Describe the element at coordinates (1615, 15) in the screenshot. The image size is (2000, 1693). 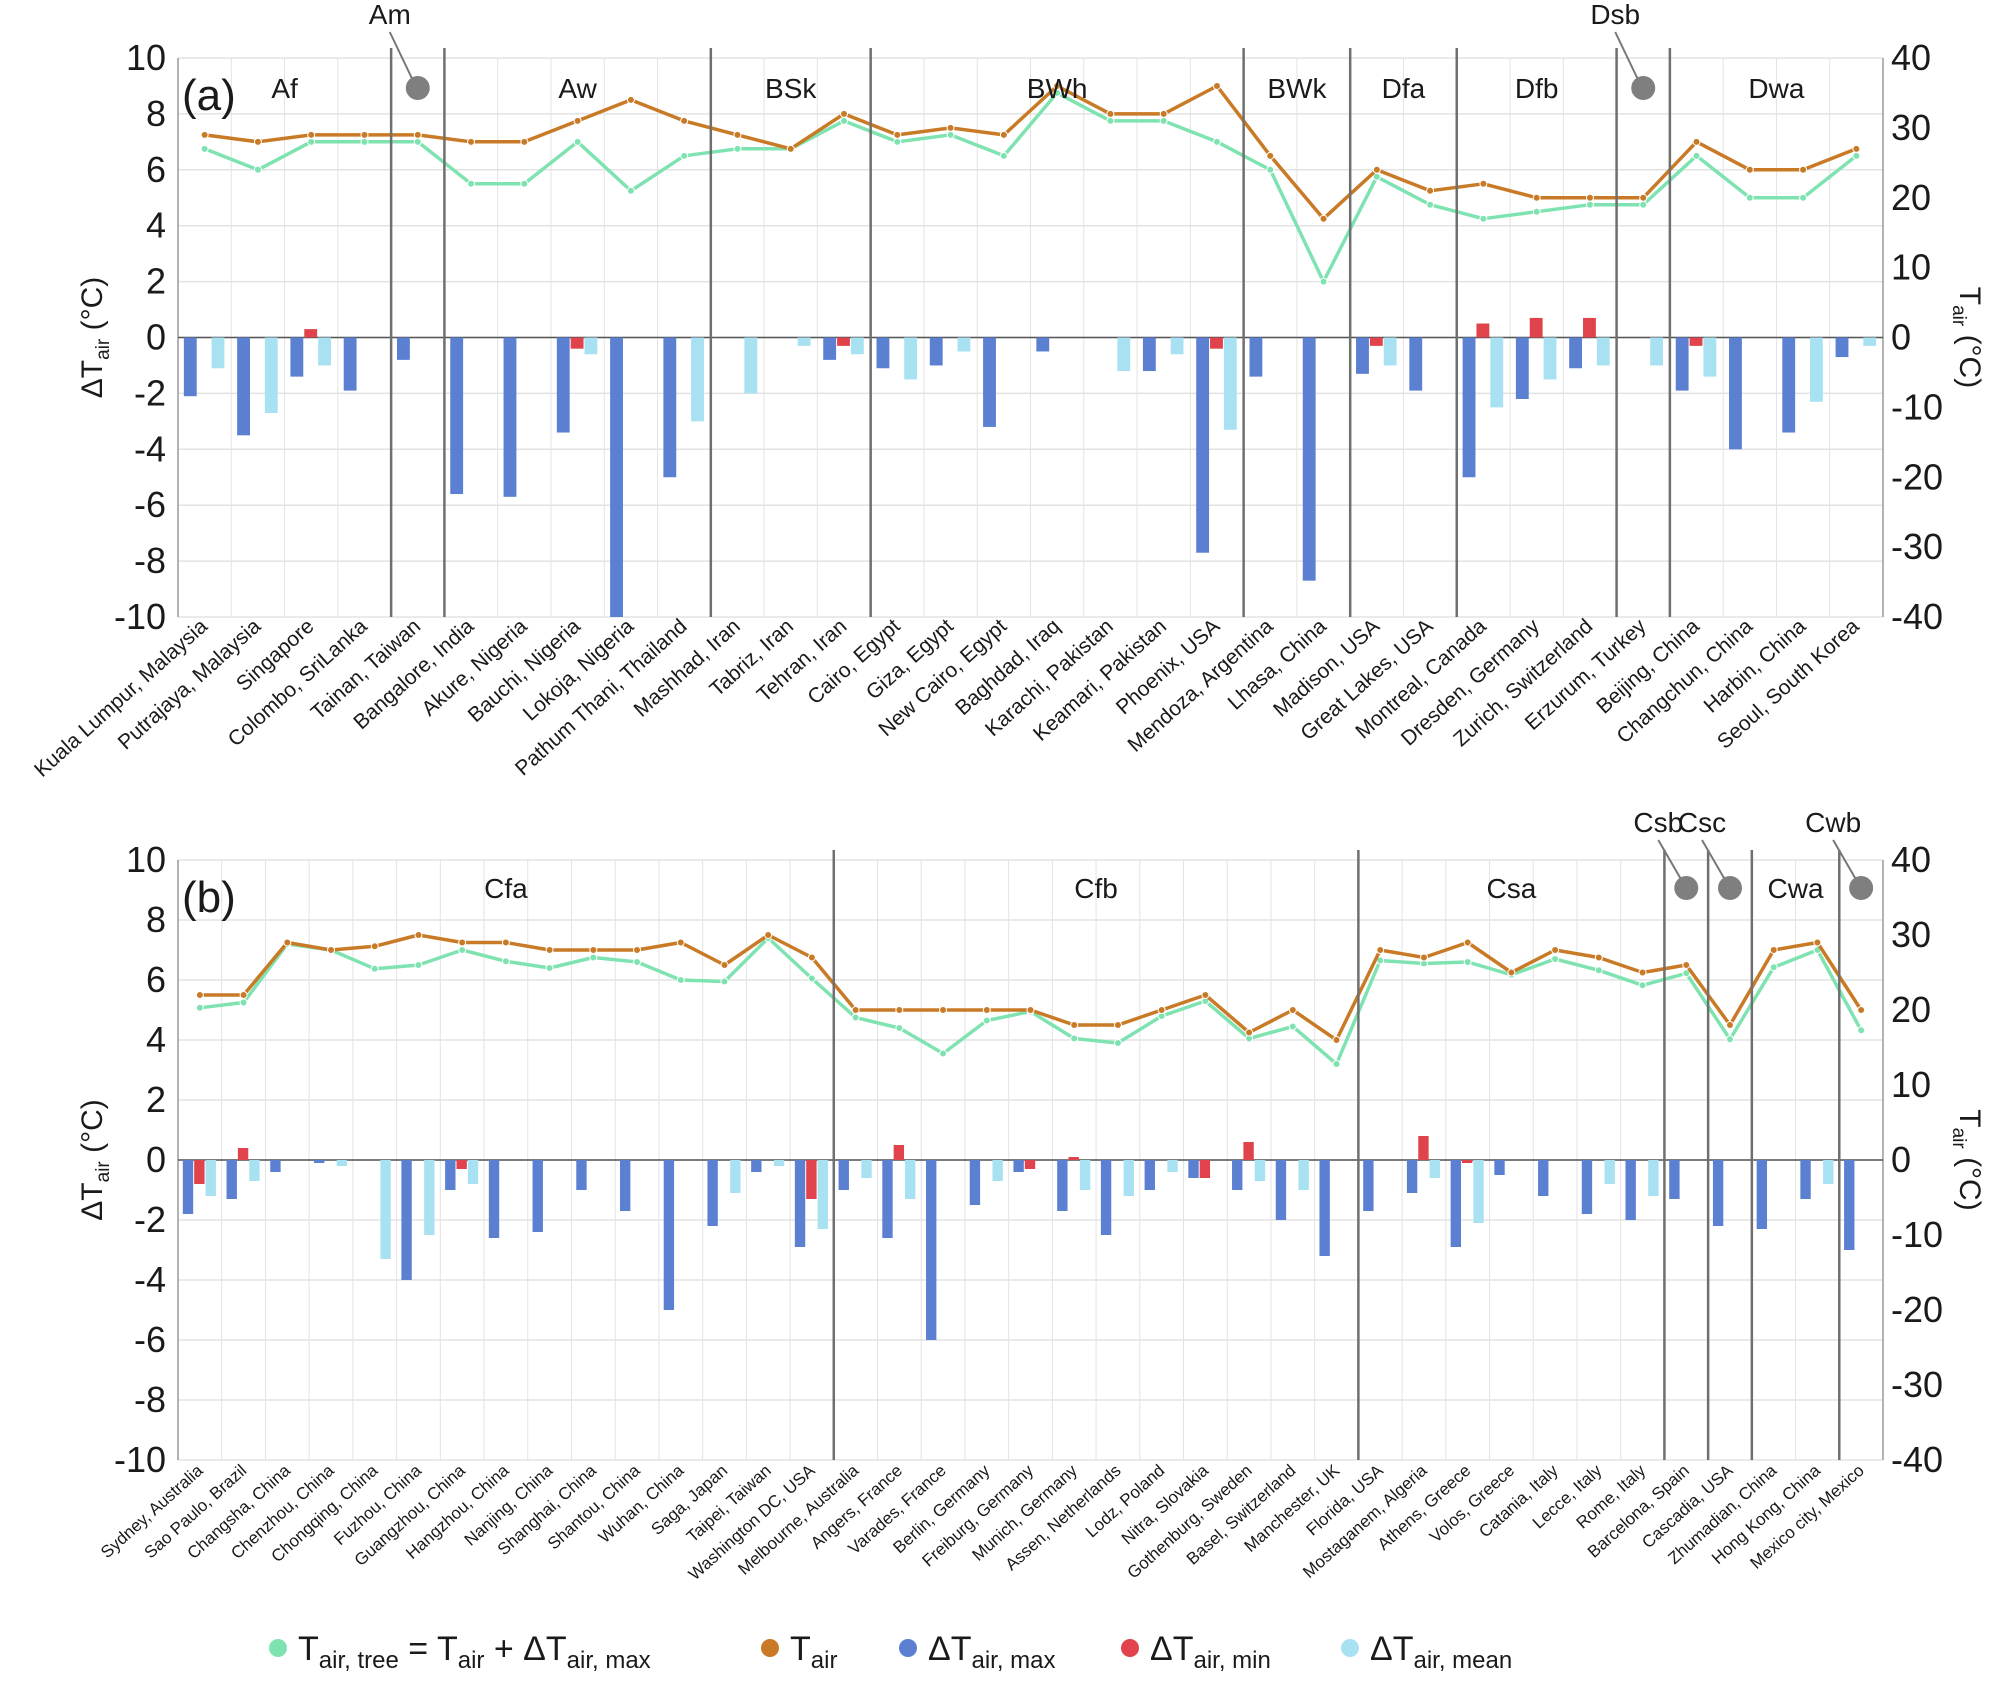
I see `climate-zone-label: Dsb` at that location.